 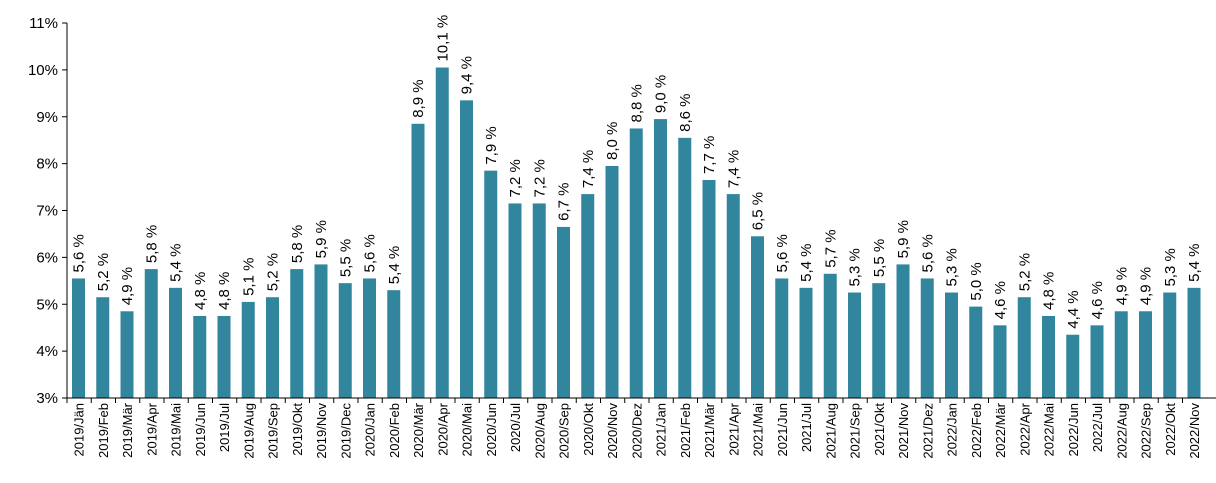 I want to click on y-tick-label: 6%, so click(x=47, y=257).